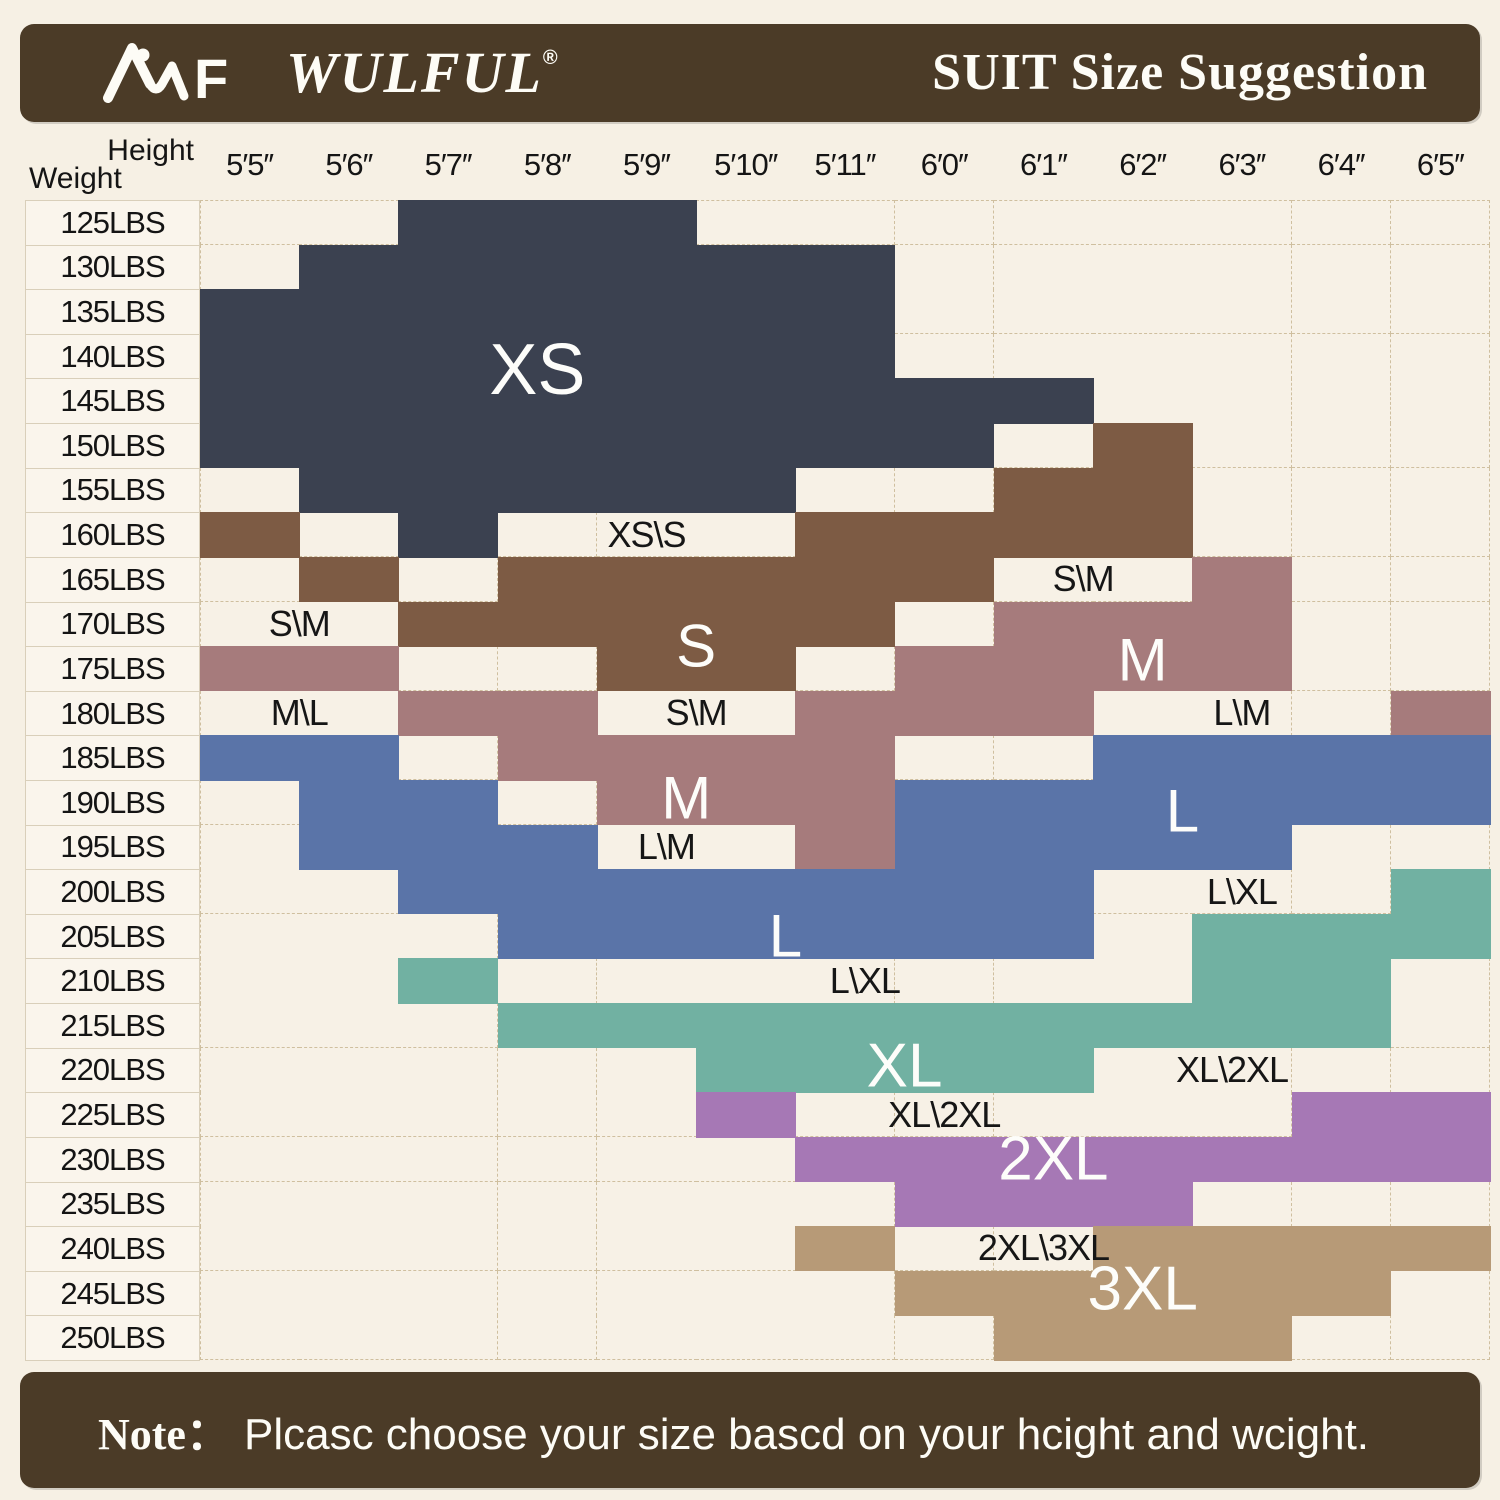 Image resolution: width=1500 pixels, height=1500 pixels. What do you see at coordinates (112, 1026) in the screenshot?
I see `row-label-215LBS: 215LBS` at bounding box center [112, 1026].